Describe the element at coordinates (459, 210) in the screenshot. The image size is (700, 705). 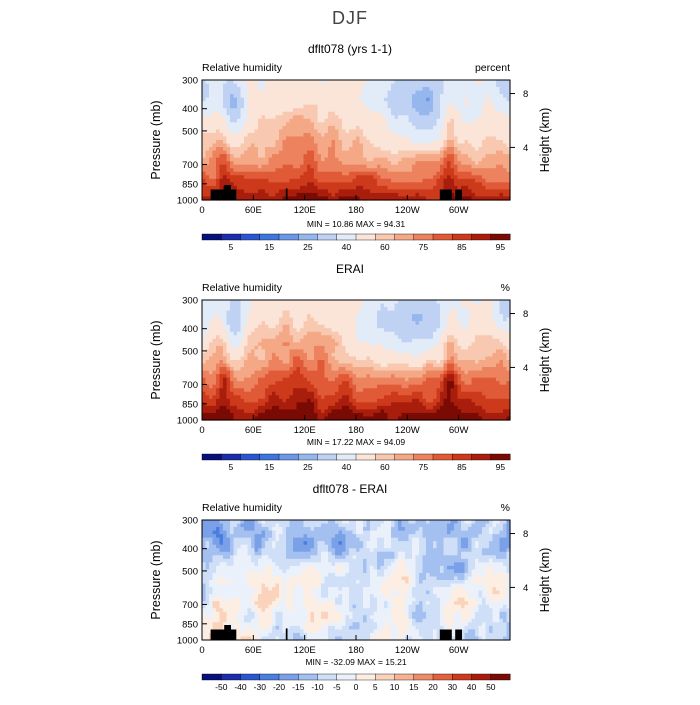
I see `x-tick-label: 60W` at that location.